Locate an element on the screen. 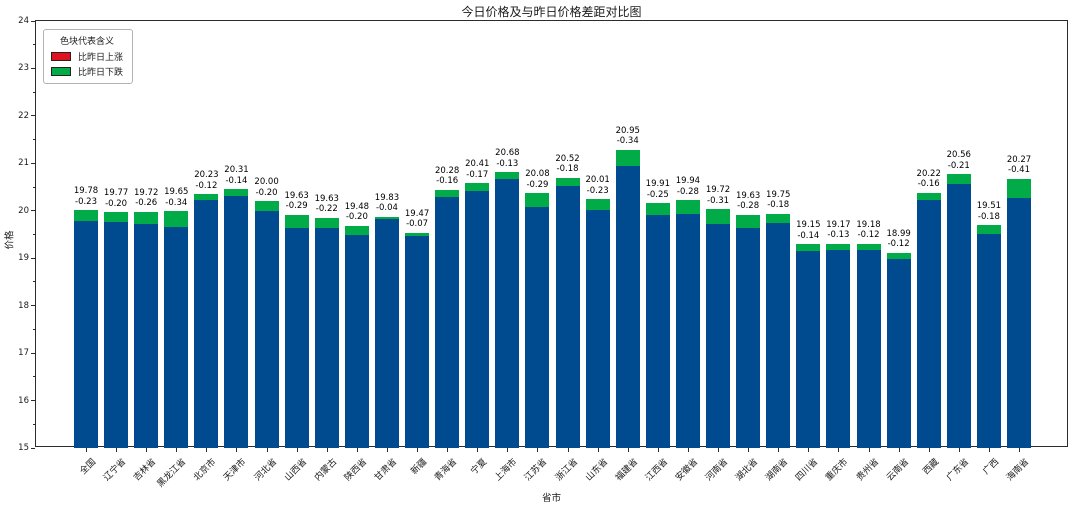  y-tick-label: 18 is located at coordinates (23, 305).